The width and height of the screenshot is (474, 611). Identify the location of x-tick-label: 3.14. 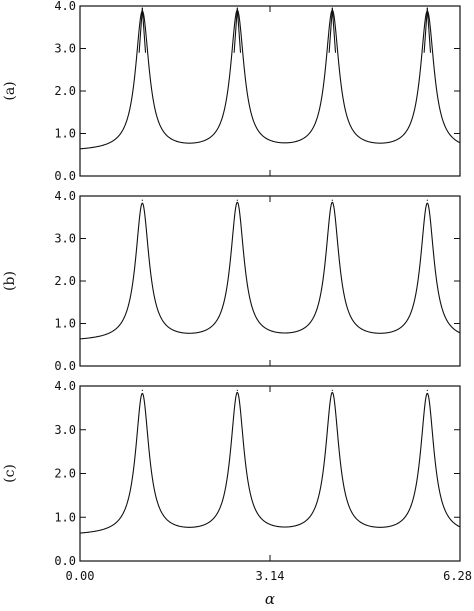
(270, 576).